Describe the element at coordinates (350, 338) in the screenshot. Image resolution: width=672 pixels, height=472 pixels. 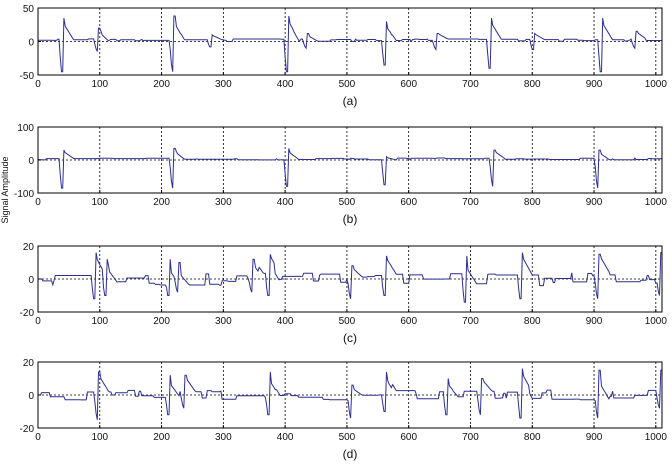
I see `subplot-label: (c)` at that location.